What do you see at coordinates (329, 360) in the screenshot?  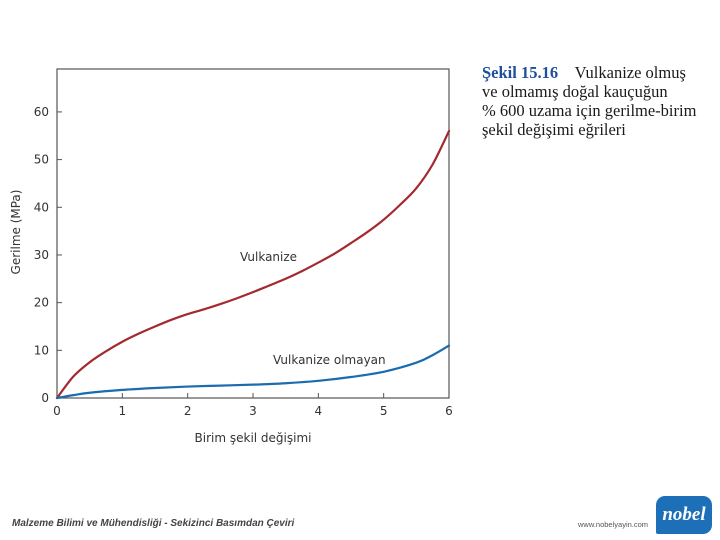 I see `vulkanize-olmayan-label: Vulkanize olmayan` at bounding box center [329, 360].